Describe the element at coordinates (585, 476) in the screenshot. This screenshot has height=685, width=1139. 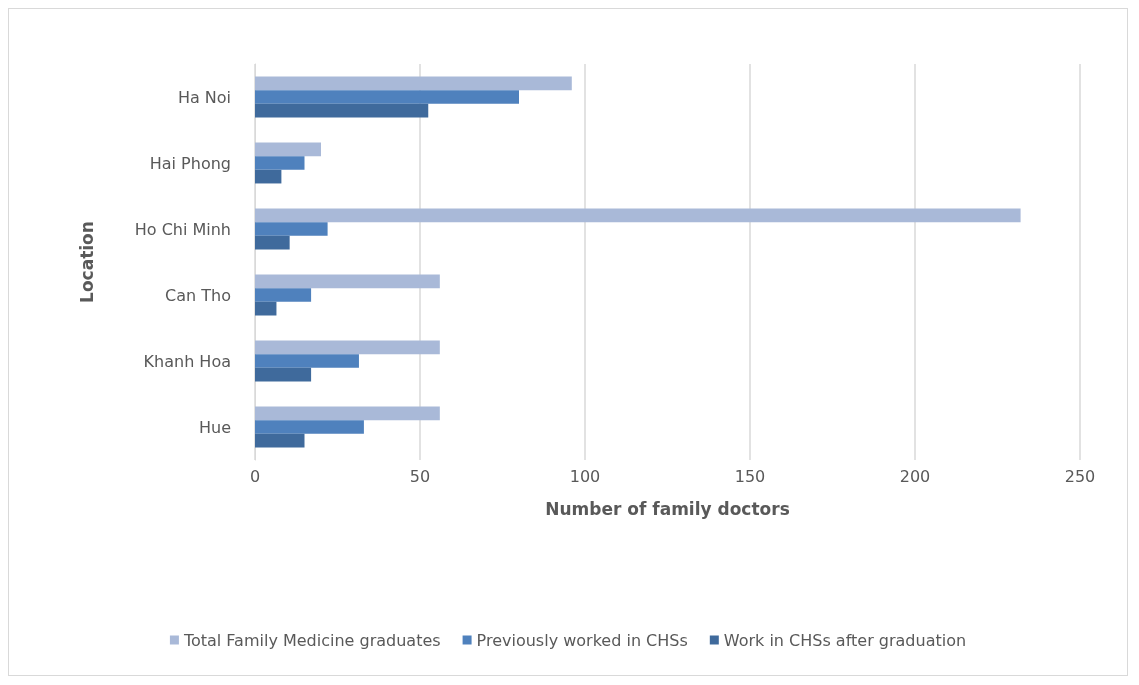
I see `x-tick-label: 100` at that location.